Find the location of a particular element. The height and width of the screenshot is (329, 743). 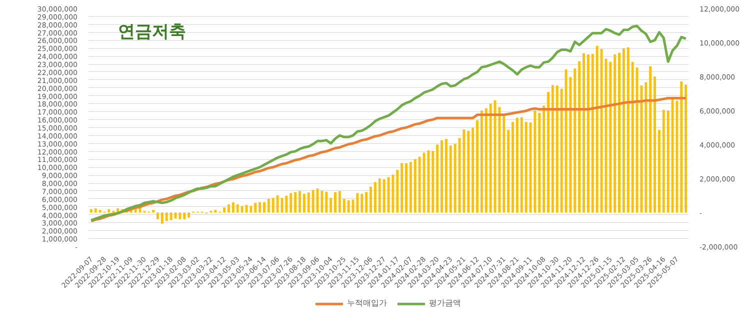

legend-label: 평가금액 is located at coordinates (445, 303).